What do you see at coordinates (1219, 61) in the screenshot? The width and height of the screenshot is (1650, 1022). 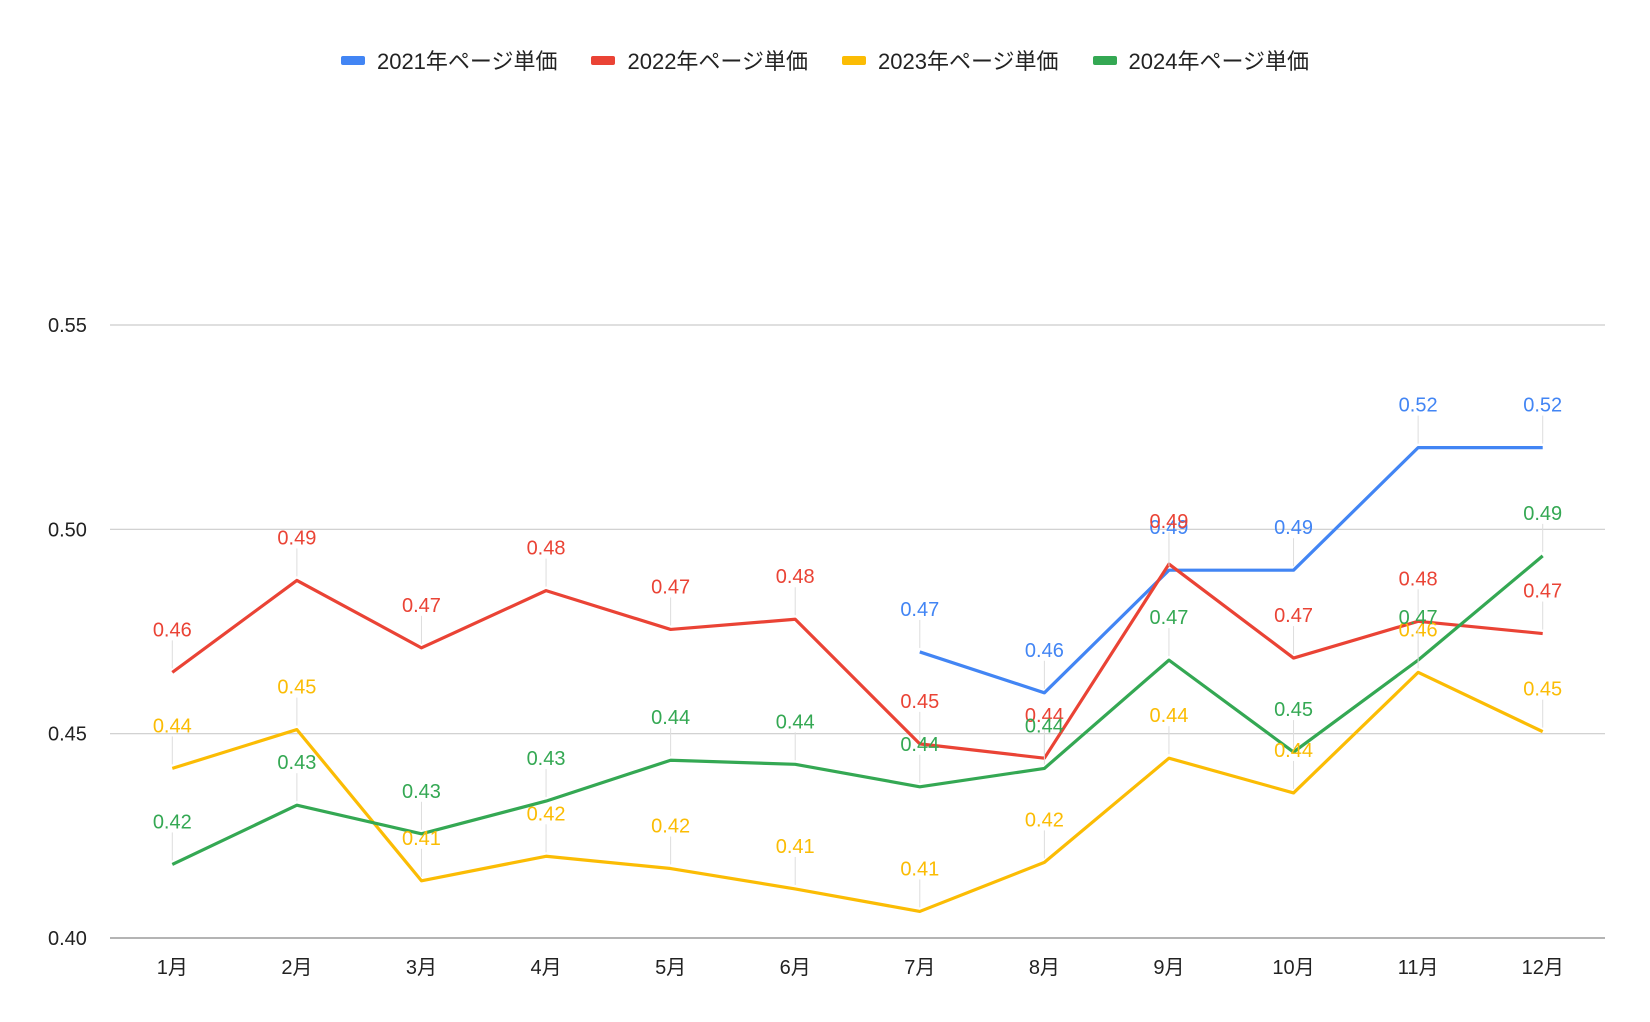 I see `legend-label-2024: 2024年ページ単価` at bounding box center [1219, 61].